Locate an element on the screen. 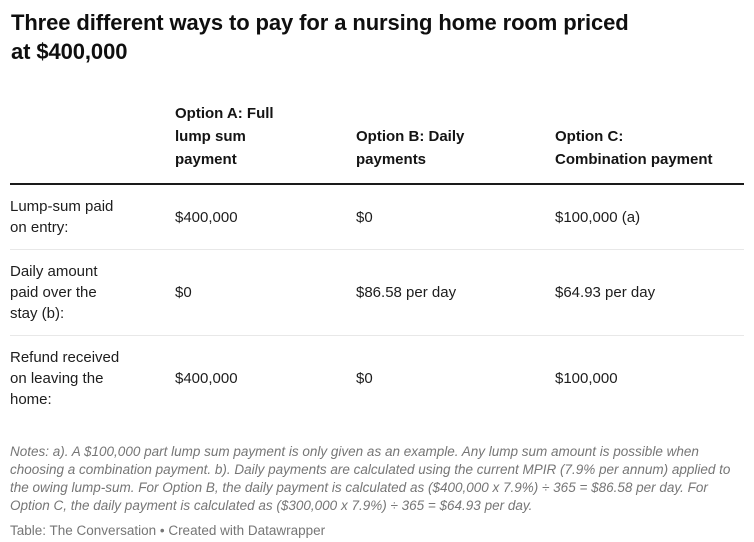  cell-refund-option-a: $400,000 is located at coordinates (206, 378).